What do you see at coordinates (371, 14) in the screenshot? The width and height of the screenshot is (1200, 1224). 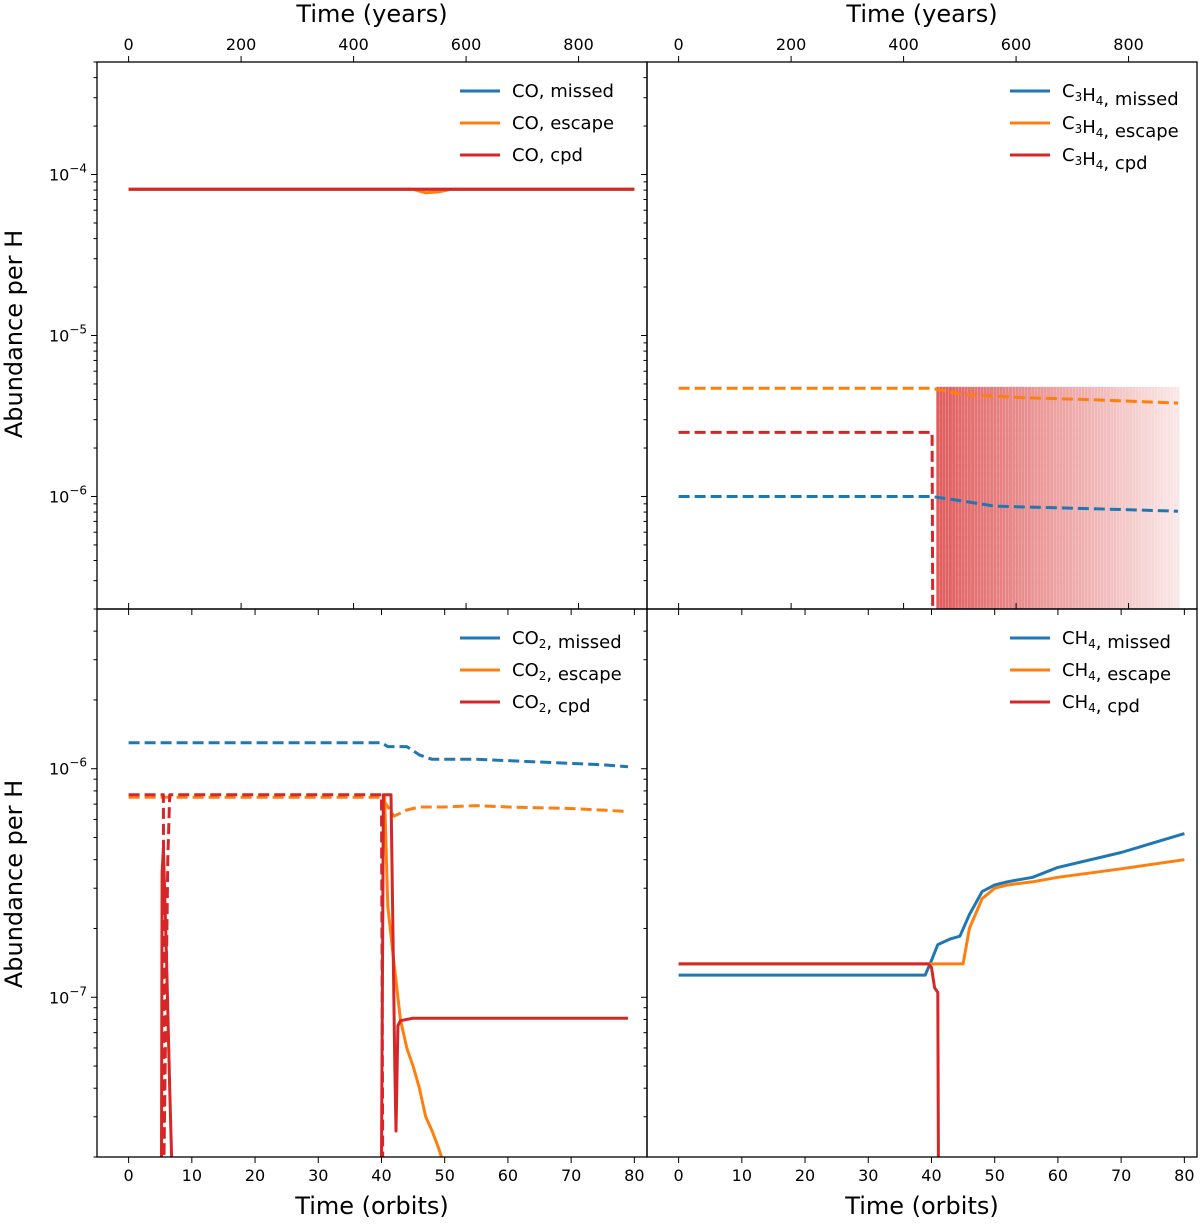 I see `top-left-xlabel-top: Time (years)` at bounding box center [371, 14].